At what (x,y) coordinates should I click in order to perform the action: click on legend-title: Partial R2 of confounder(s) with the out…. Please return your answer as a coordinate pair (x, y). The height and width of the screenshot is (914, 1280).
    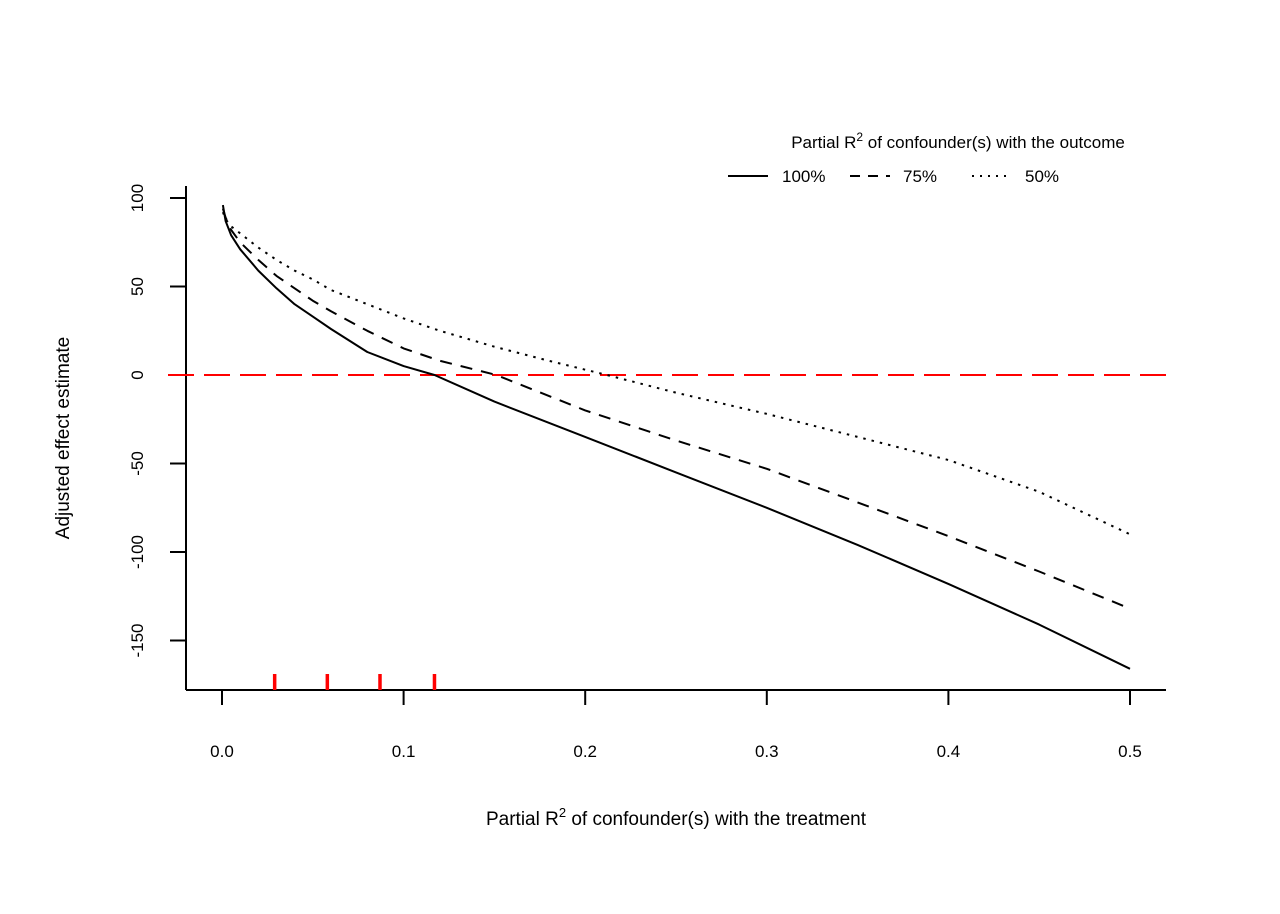
    Looking at the image, I should click on (958, 141).